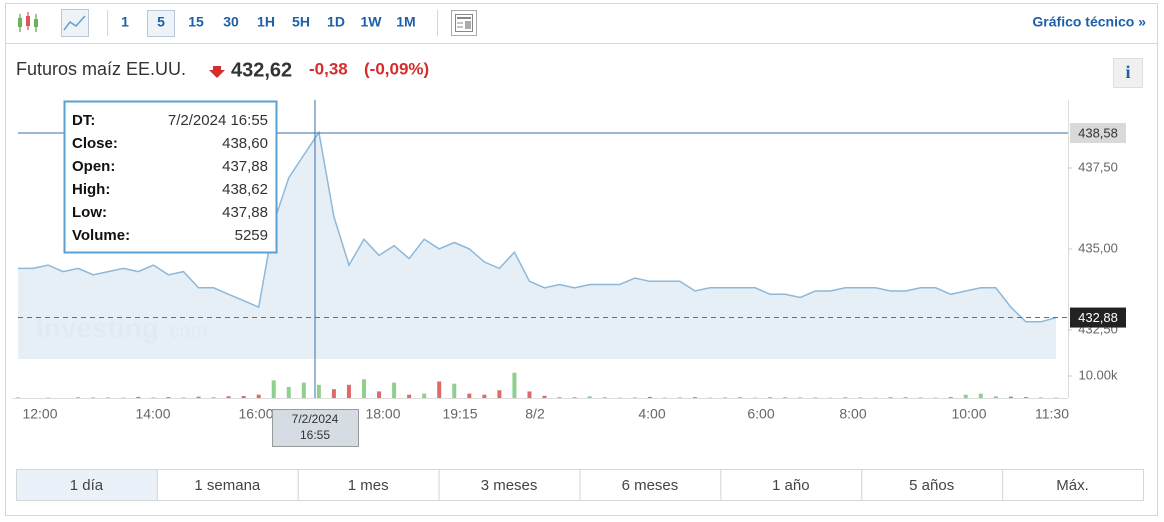  Describe the element at coordinates (245, 143) in the screenshot. I see `tooltip-value: 438,60` at that location.